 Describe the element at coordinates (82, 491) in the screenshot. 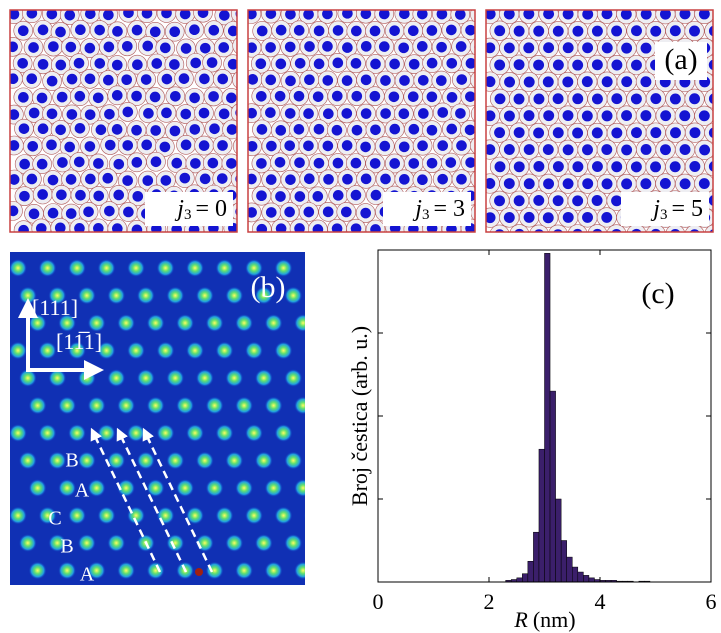

I see `layer-label: A` at that location.